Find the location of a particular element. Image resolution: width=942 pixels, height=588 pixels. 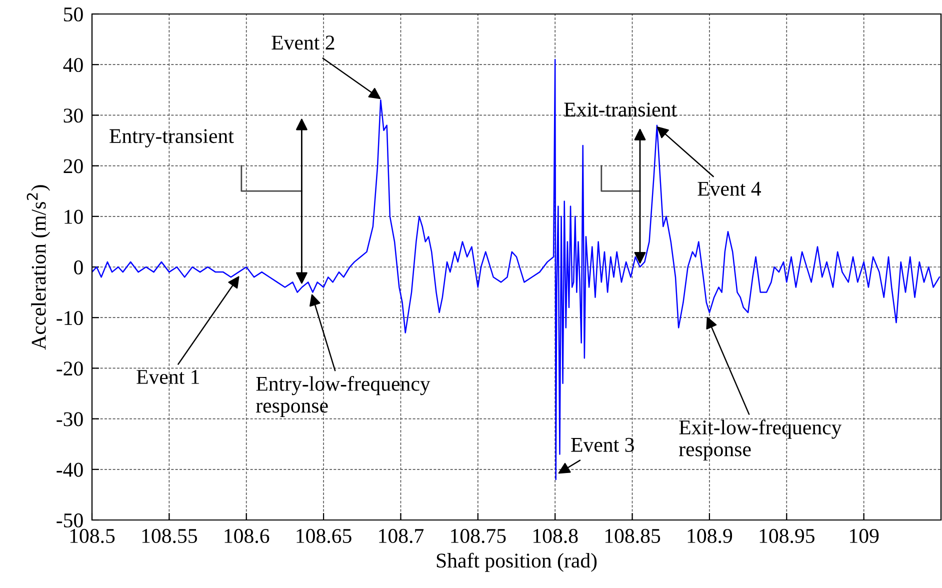

y-tick-label: -50 is located at coordinates (69, 520).